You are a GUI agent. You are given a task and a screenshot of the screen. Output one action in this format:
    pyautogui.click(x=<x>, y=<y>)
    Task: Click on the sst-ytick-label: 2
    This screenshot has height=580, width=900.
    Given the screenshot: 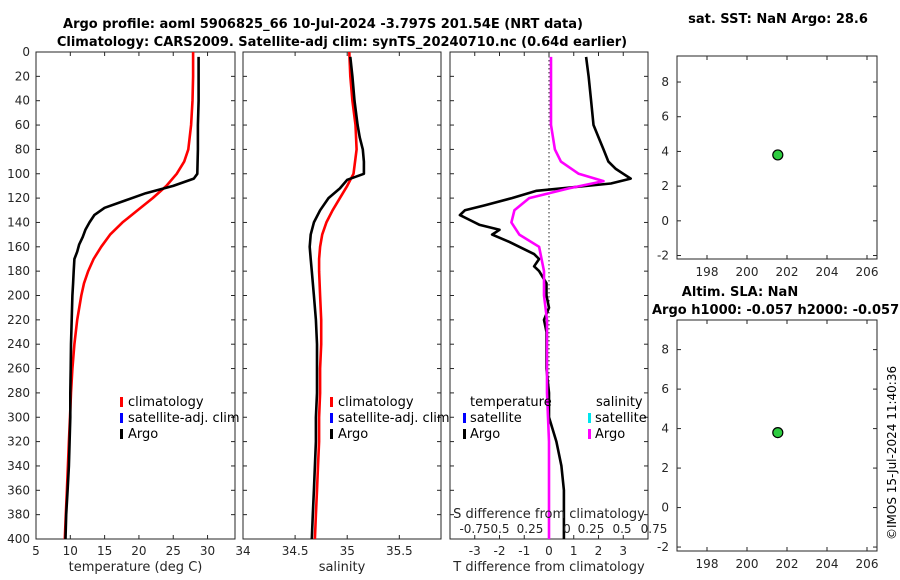 What is the action you would take?
    pyautogui.click(x=665, y=186)
    